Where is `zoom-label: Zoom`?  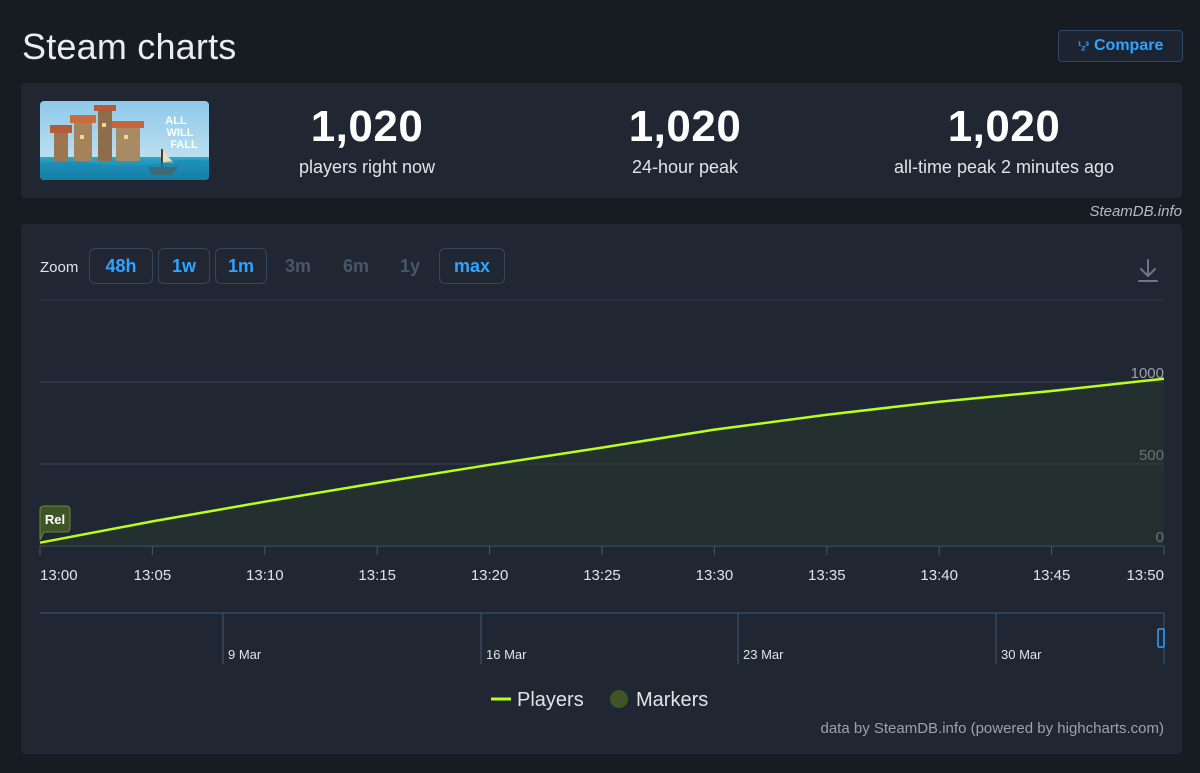
zoom-label: Zoom is located at coordinates (59, 267).